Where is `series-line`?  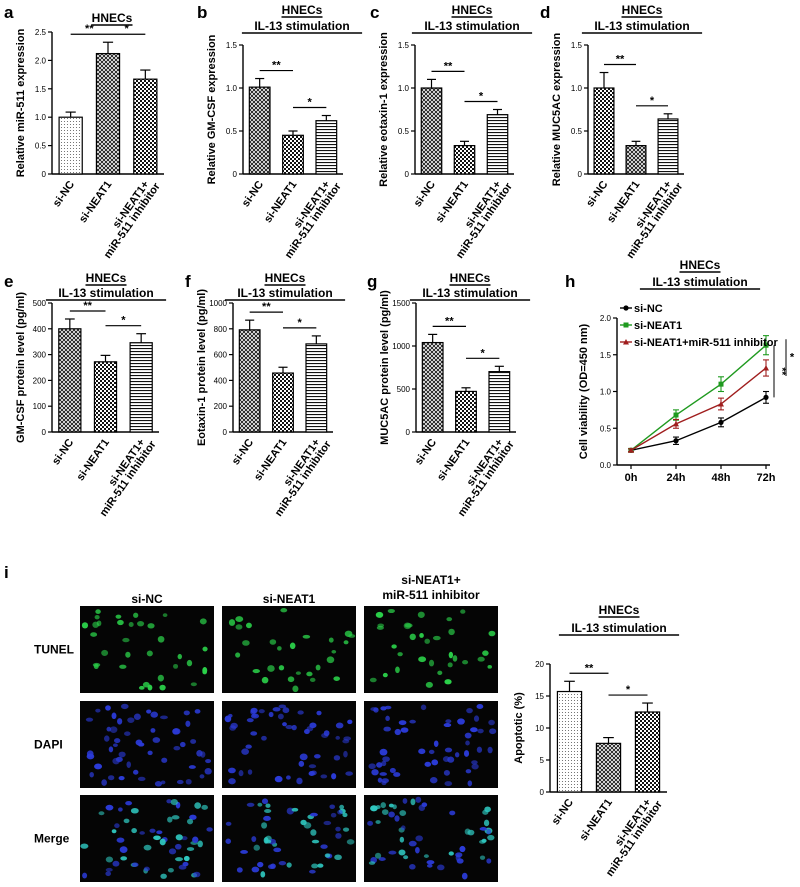 series-line is located at coordinates (698, 397).